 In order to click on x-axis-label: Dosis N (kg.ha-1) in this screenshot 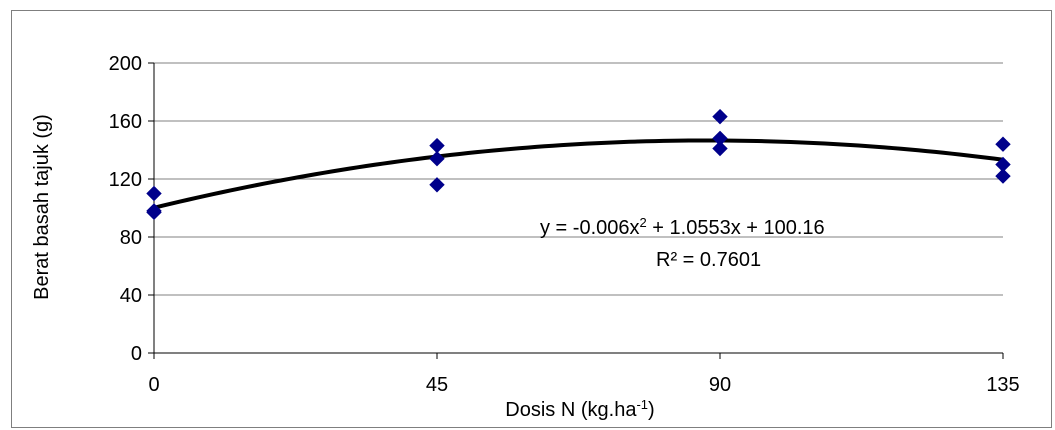, I will do `click(579, 409)`.